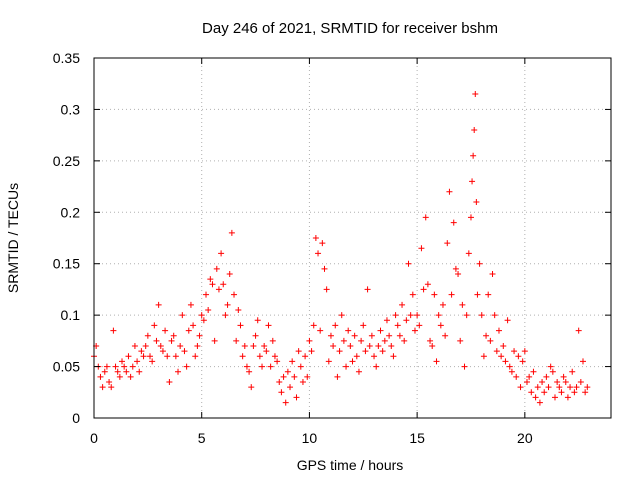 Image resolution: width=640 pixels, height=480 pixels. I want to click on y-tick-label: 0.05, so click(66, 367).